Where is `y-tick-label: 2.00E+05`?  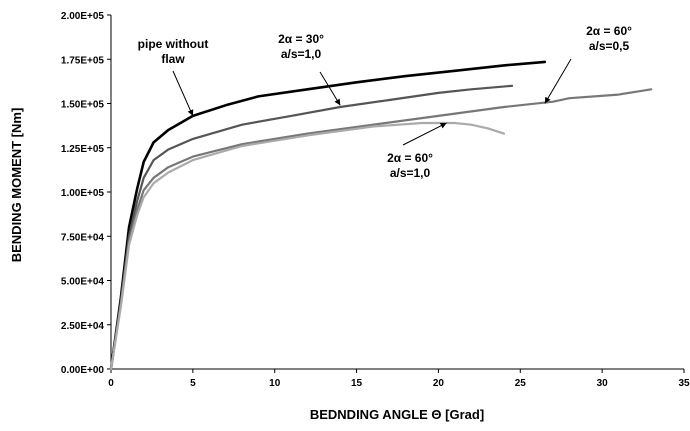
y-tick-label: 2.00E+05 is located at coordinates (83, 16).